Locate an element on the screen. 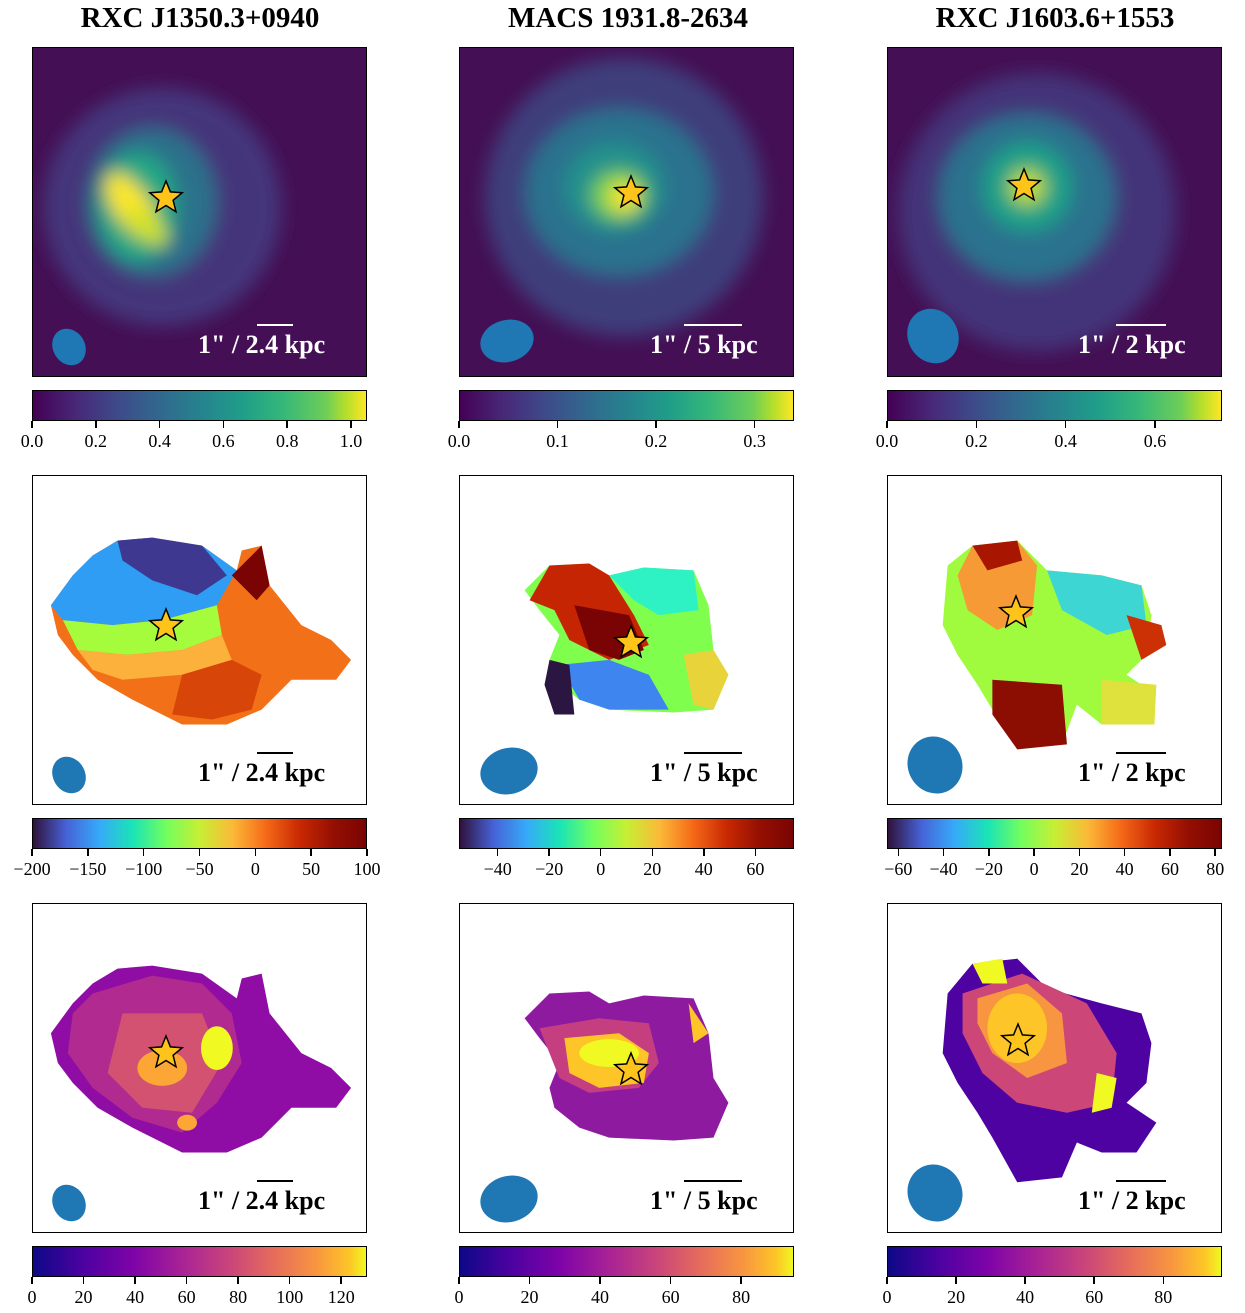 The height and width of the screenshot is (1313, 1245). velocity-map-panel: 1" / 2 kpc is located at coordinates (1054, 640).